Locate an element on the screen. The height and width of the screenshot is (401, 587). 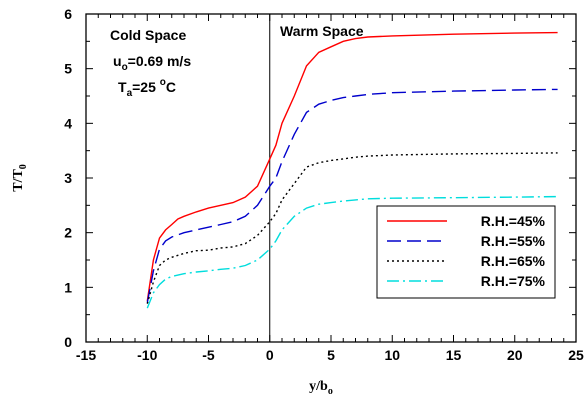
y-tick-label: 3 is located at coordinates (68, 178).